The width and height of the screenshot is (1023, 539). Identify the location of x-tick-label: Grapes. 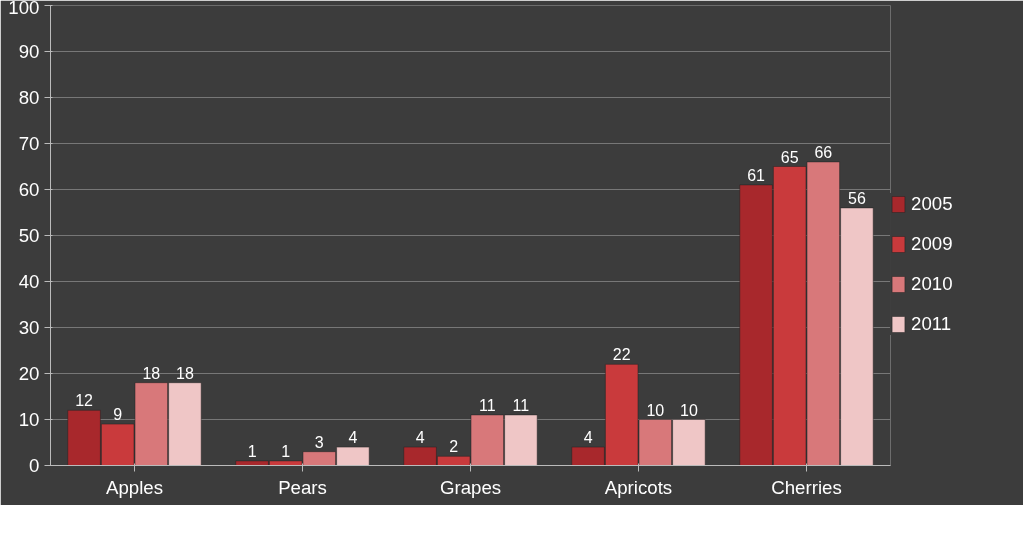
(470, 487).